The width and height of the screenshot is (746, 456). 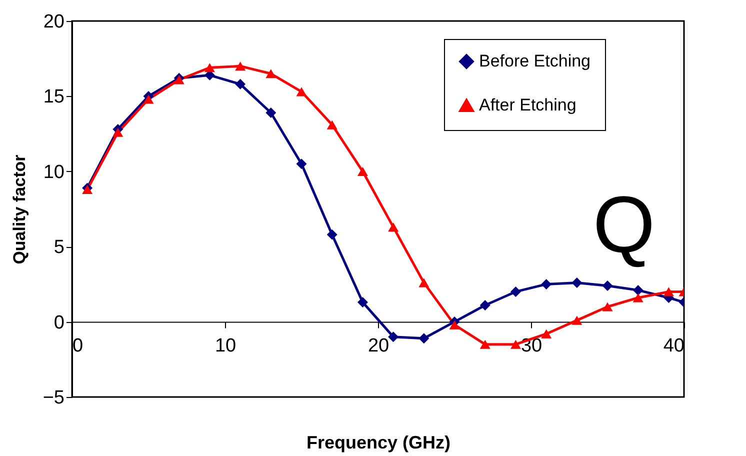 I want to click on legend-label: Before Etching, so click(x=535, y=61).